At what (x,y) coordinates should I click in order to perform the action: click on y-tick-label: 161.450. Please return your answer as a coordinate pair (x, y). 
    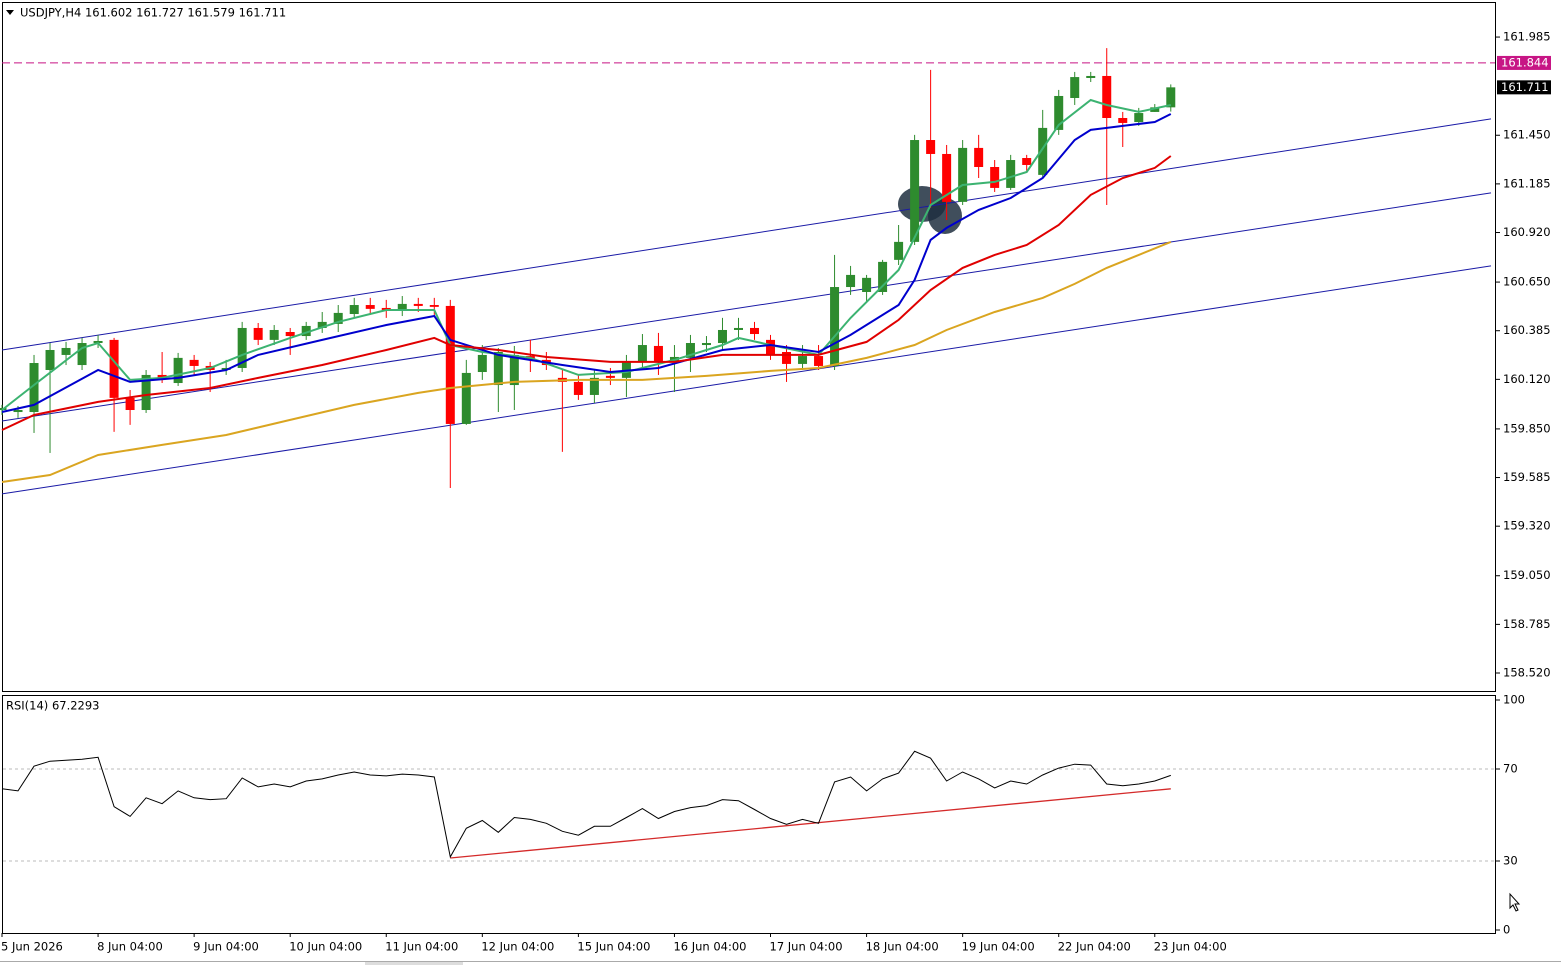
    Looking at the image, I should click on (1527, 135).